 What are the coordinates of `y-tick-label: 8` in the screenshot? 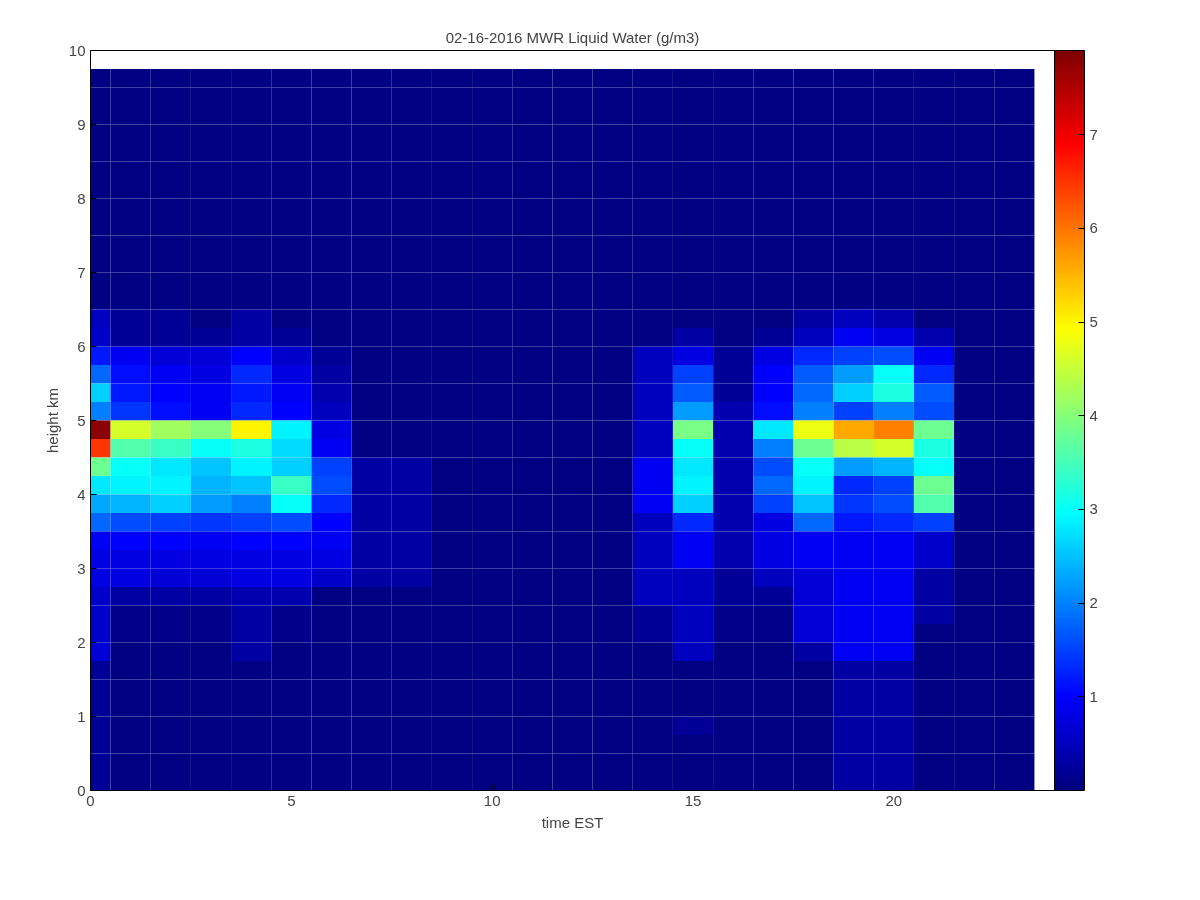 It's located at (81, 198).